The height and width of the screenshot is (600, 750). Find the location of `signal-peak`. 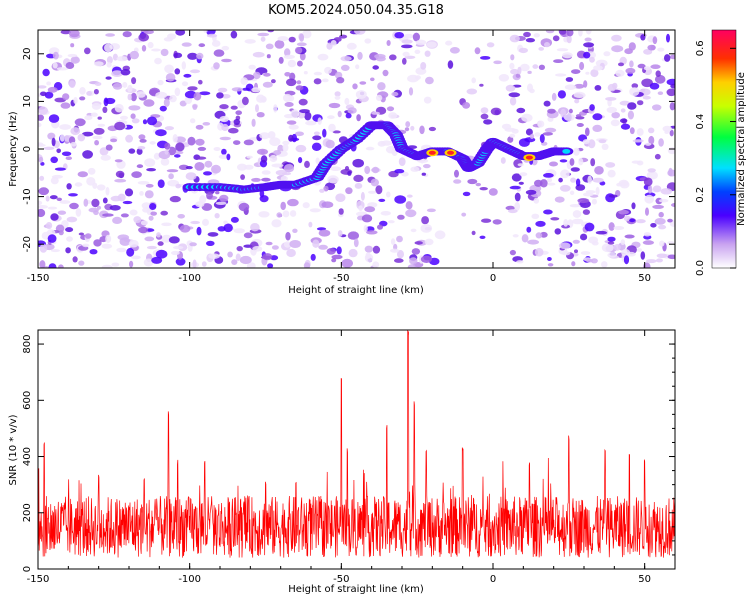

signal-peak is located at coordinates (529, 157).